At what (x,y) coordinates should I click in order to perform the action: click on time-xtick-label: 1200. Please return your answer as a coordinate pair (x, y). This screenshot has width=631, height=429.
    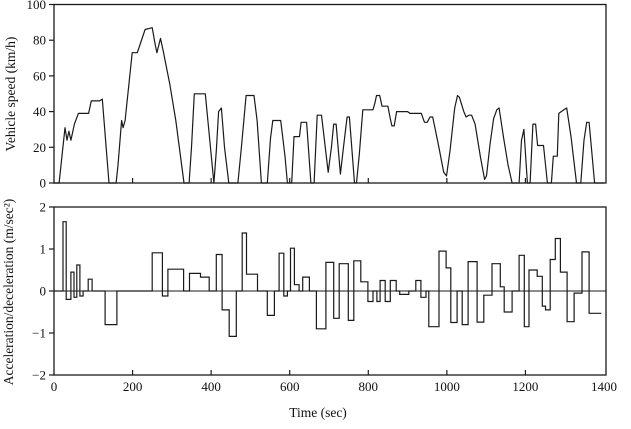
    Looking at the image, I should click on (525, 386).